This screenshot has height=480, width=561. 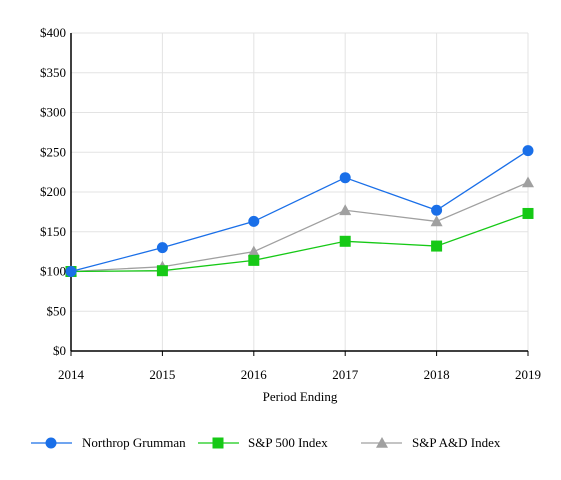 What do you see at coordinates (53, 72) in the screenshot?
I see `y-tick-label: $350` at bounding box center [53, 72].